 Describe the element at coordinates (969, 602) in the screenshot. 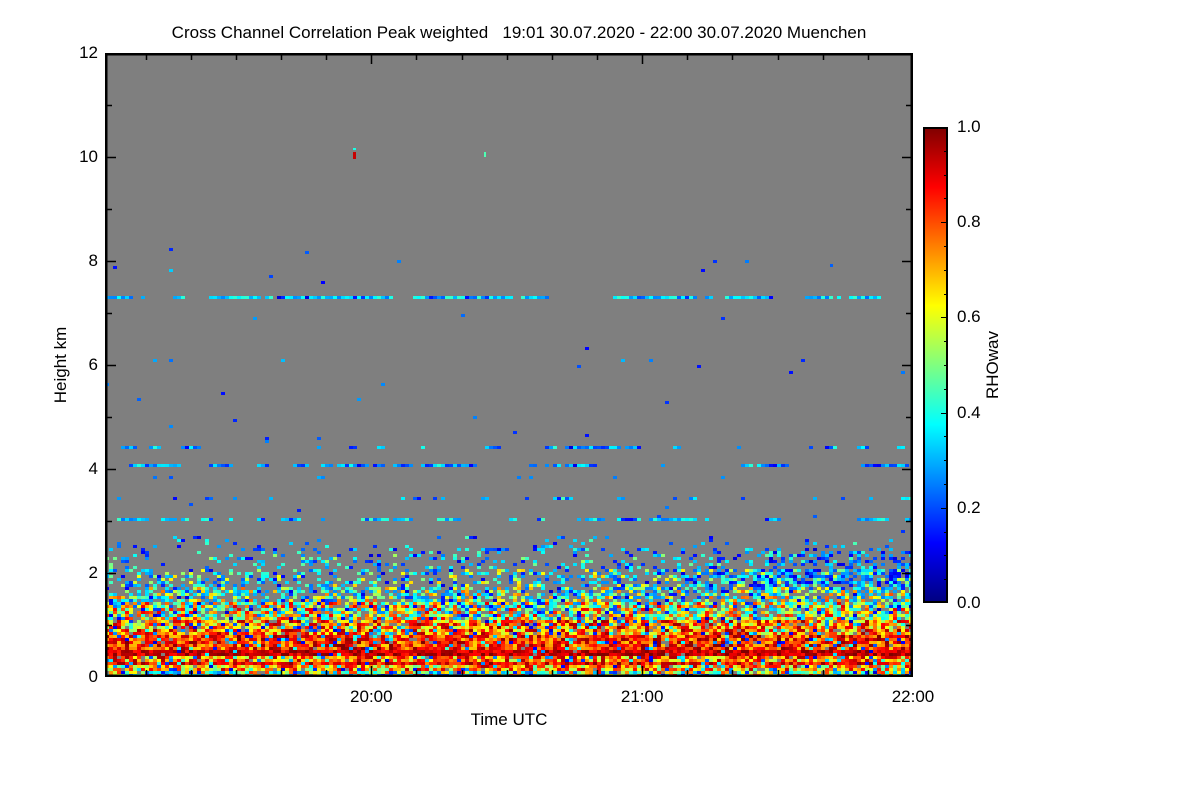

I see `colorbar-tick-label: 0.0` at that location.